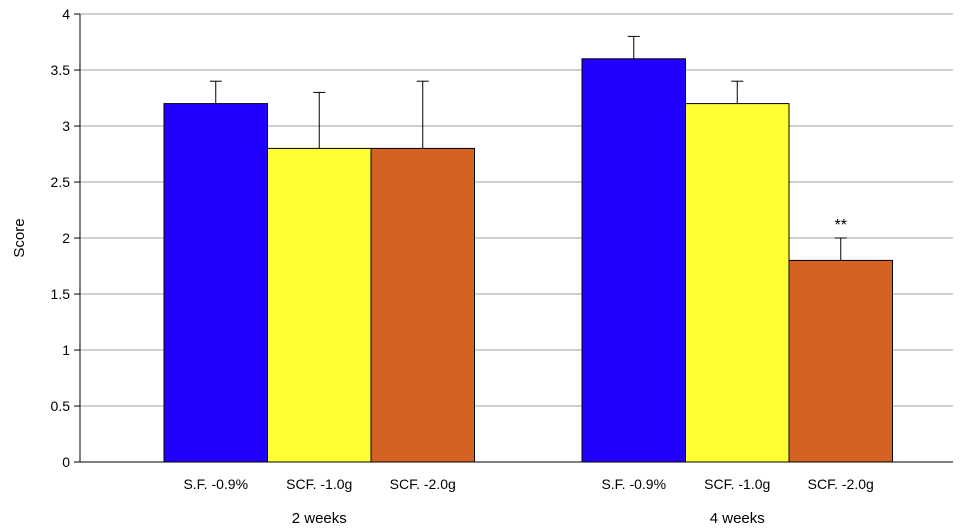  What do you see at coordinates (19, 237) in the screenshot?
I see `y-axis-title: Score` at bounding box center [19, 237].